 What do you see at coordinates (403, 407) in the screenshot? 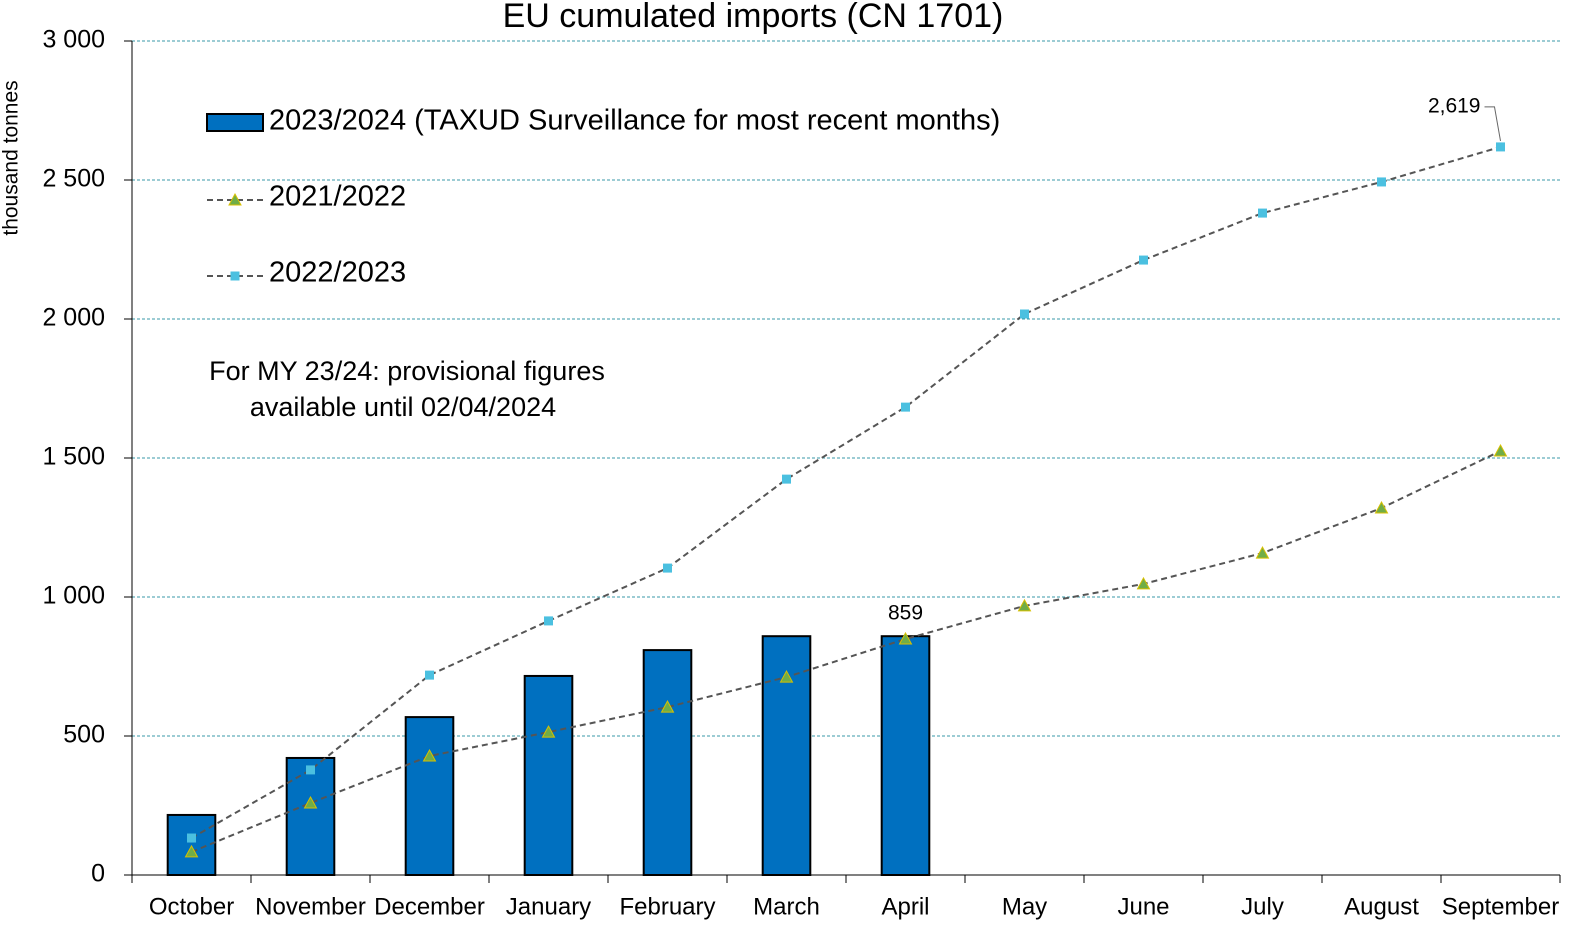
I see `annotation: available until 02/04/2024` at bounding box center [403, 407].